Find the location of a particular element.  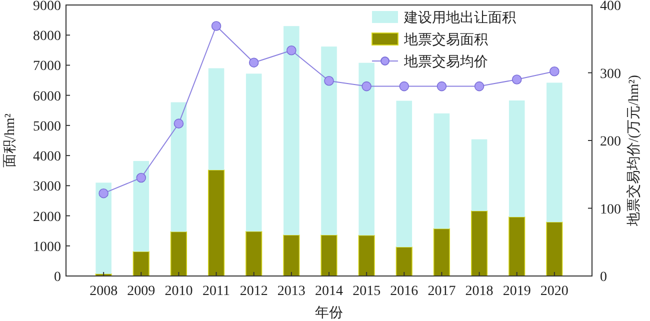

legend-label: 地票交易面积 is located at coordinates (445, 40).